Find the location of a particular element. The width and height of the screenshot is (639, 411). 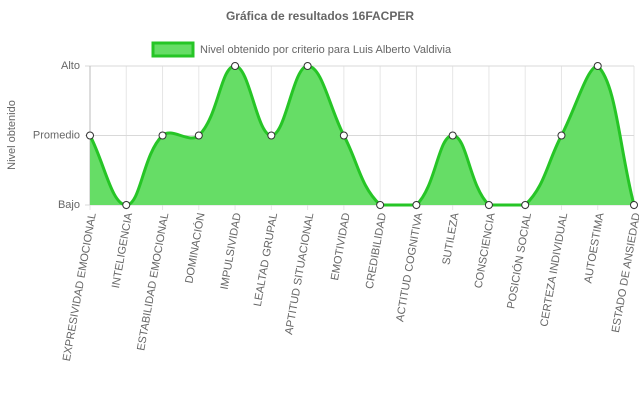

chart-title: Gráfica de resultados 16FACPER is located at coordinates (320, 16).